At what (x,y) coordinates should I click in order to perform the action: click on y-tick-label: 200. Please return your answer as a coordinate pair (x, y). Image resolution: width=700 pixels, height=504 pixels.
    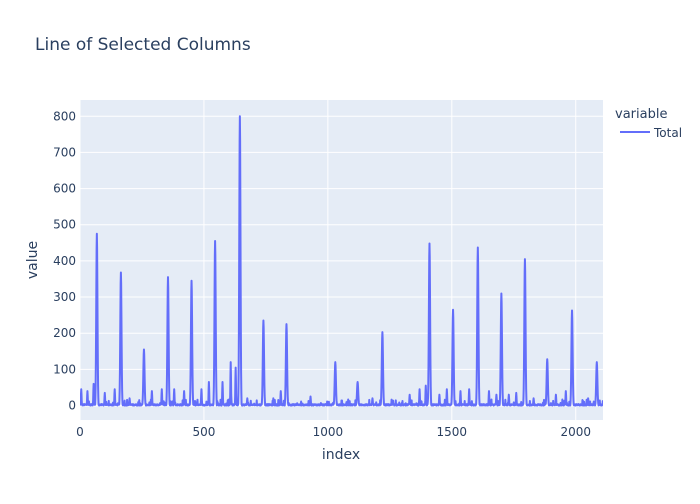
    Looking at the image, I should click on (64, 333).